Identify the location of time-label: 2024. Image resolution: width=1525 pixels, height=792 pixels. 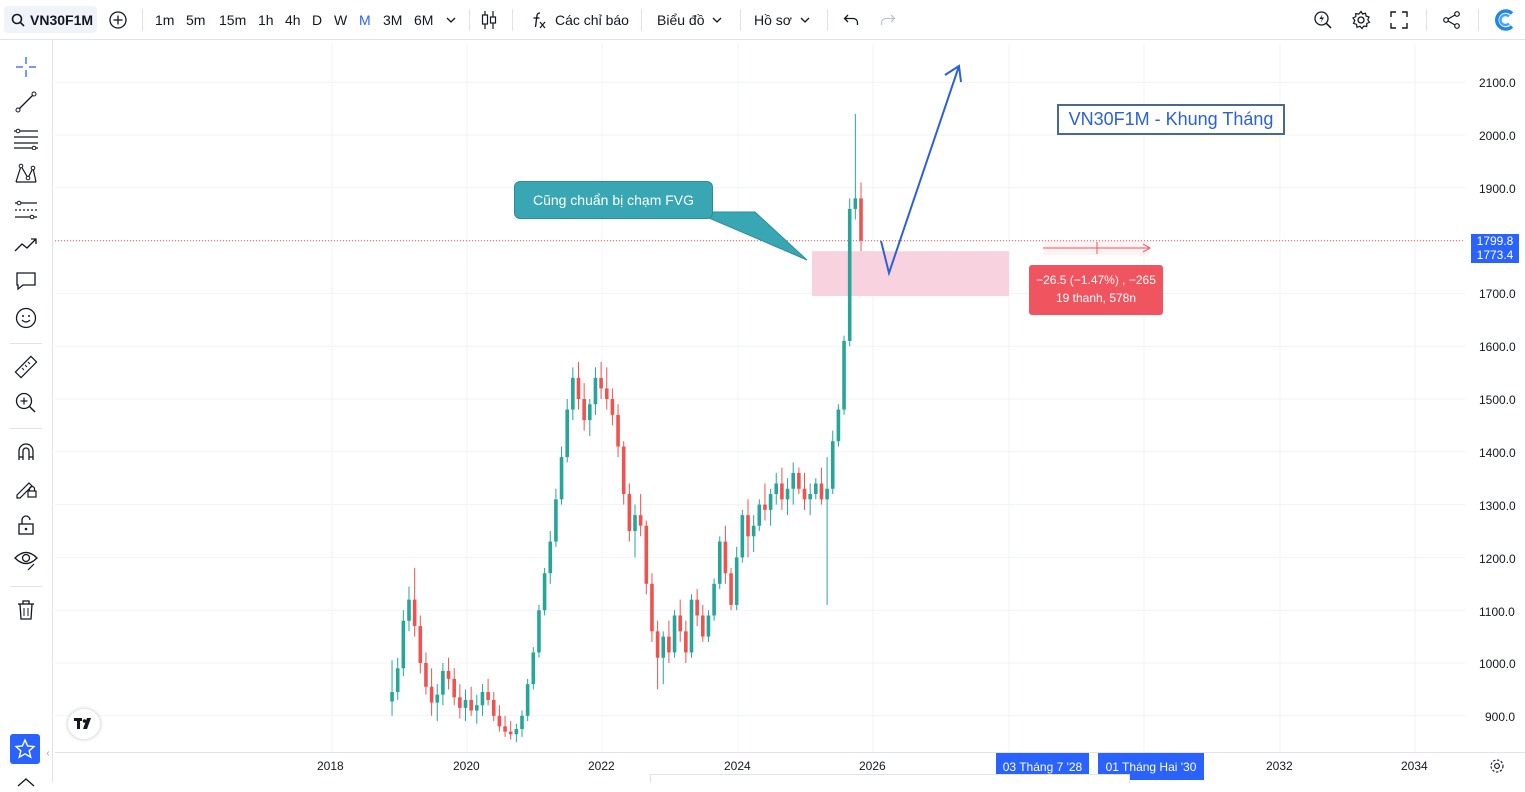
(737, 766).